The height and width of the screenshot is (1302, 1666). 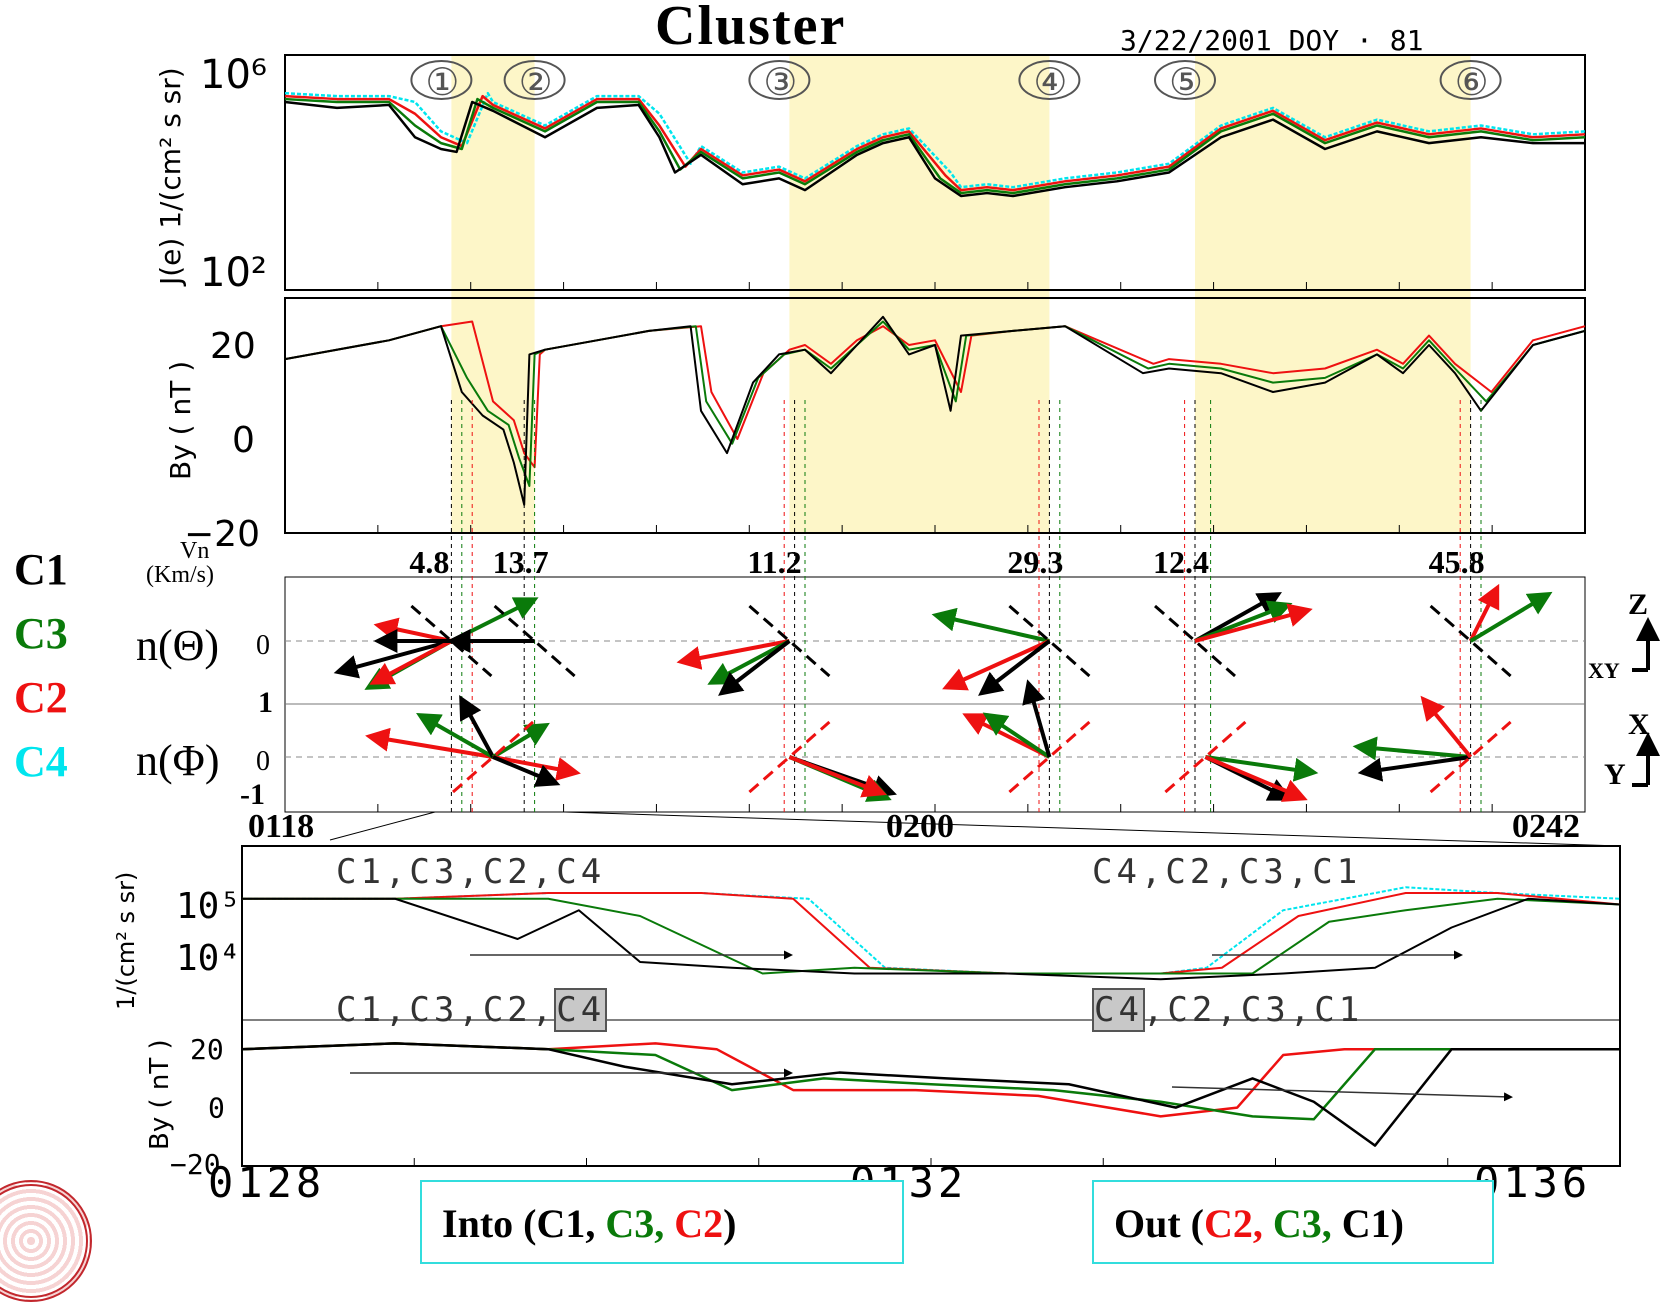 What do you see at coordinates (180, 575) in the screenshot?
I see `vn-label-line2: (Km/s)` at bounding box center [180, 575].